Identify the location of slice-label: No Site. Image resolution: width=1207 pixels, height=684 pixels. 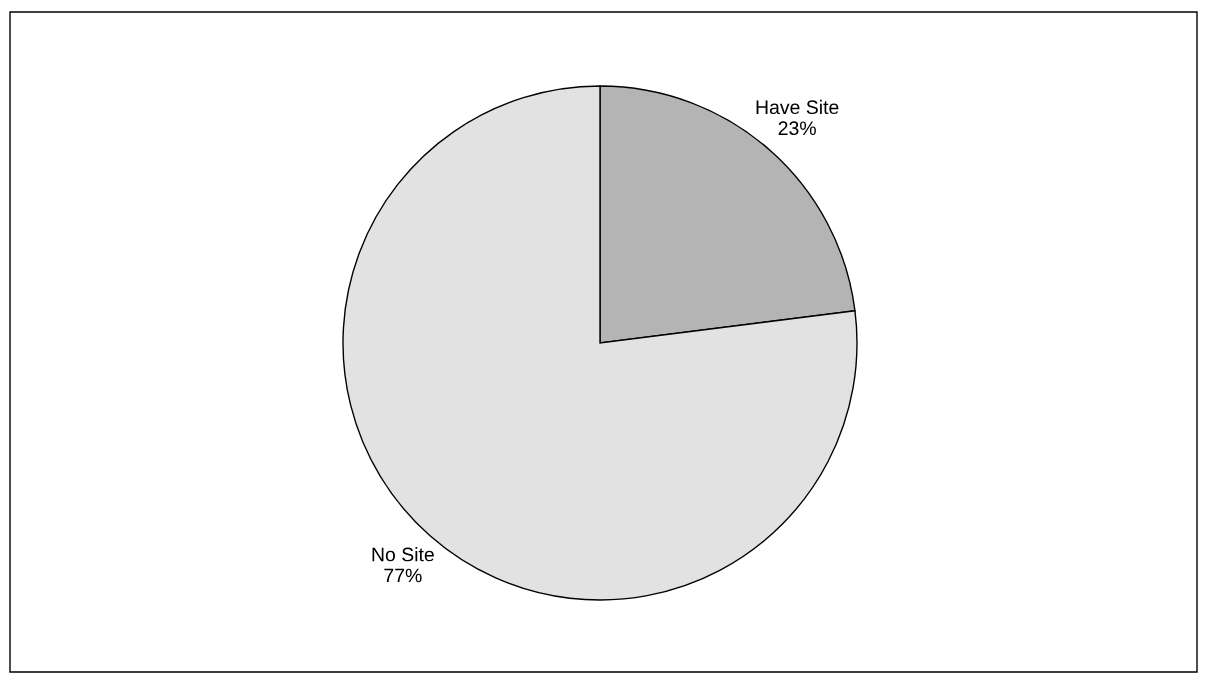
(403, 554).